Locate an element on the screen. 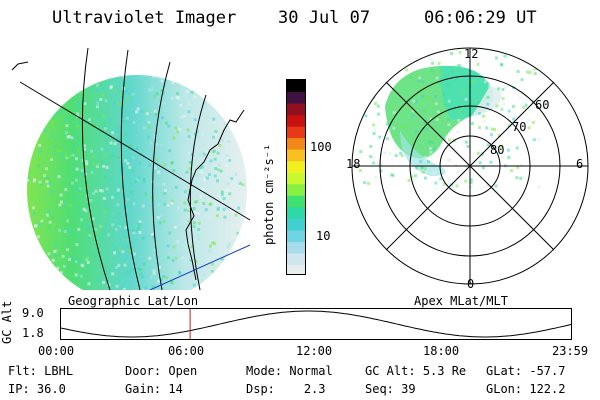  mlt-label-top: 12 is located at coordinates (471, 54).